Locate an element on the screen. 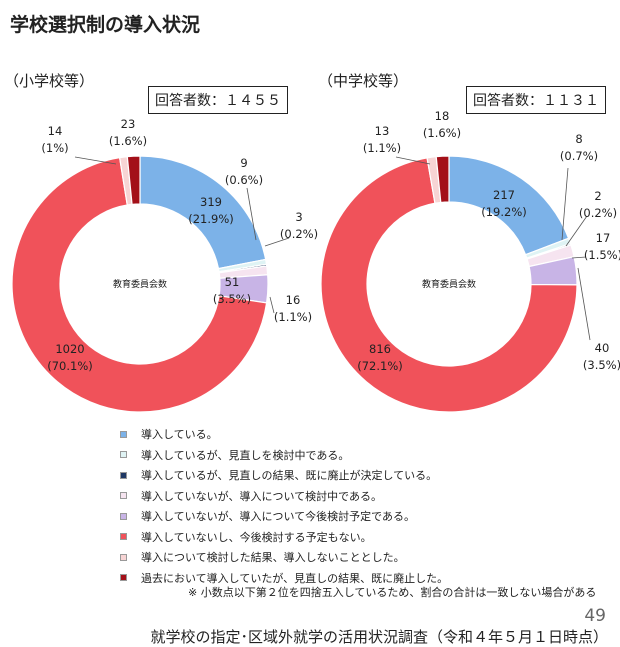 The height and width of the screenshot is (647, 620). slice-value-label: 23 is located at coordinates (128, 124).